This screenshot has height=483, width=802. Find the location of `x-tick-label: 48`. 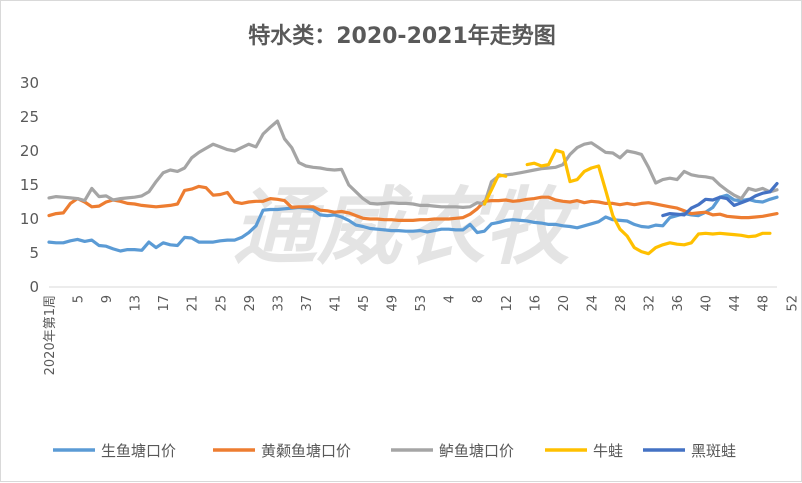

x-tick-label: 48 is located at coordinates (764, 303).